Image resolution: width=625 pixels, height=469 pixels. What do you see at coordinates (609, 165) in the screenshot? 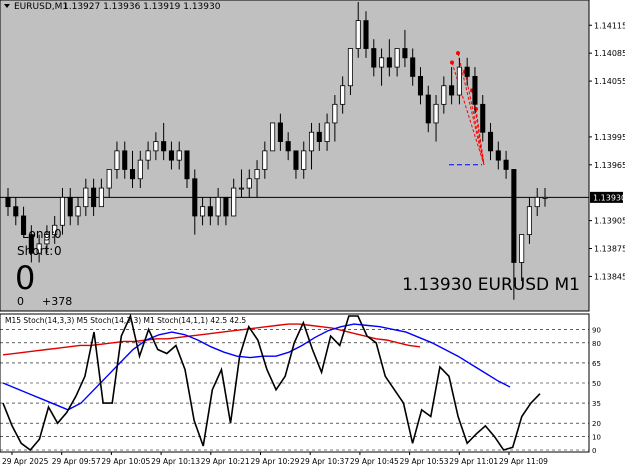
I see `price-tick-label: 1.13965` at bounding box center [609, 165].